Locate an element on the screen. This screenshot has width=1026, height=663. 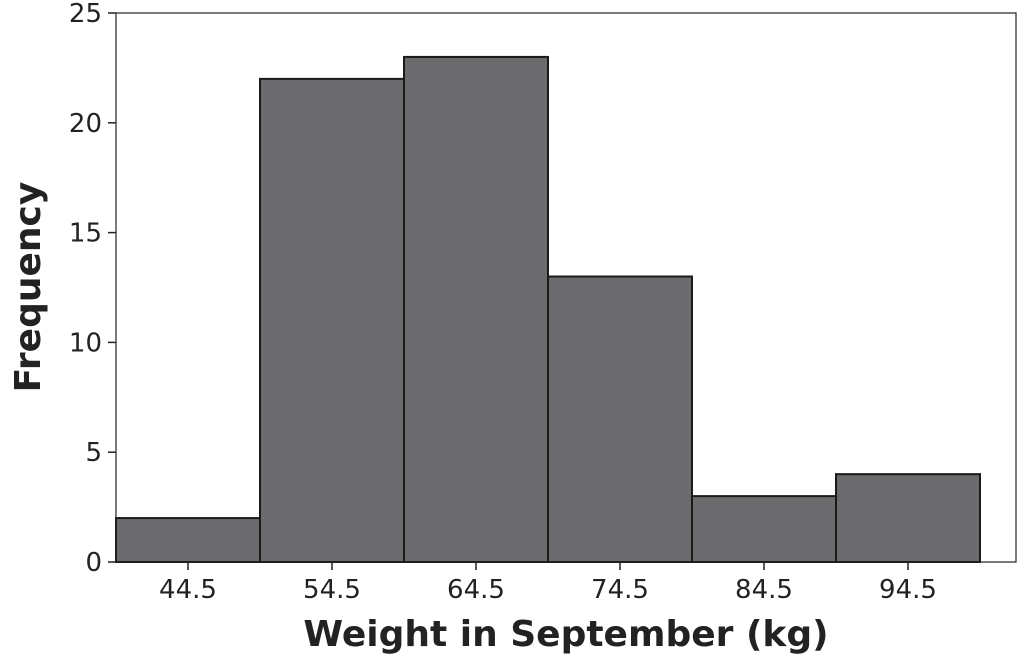
bar-64.5 is located at coordinates (476, 309).